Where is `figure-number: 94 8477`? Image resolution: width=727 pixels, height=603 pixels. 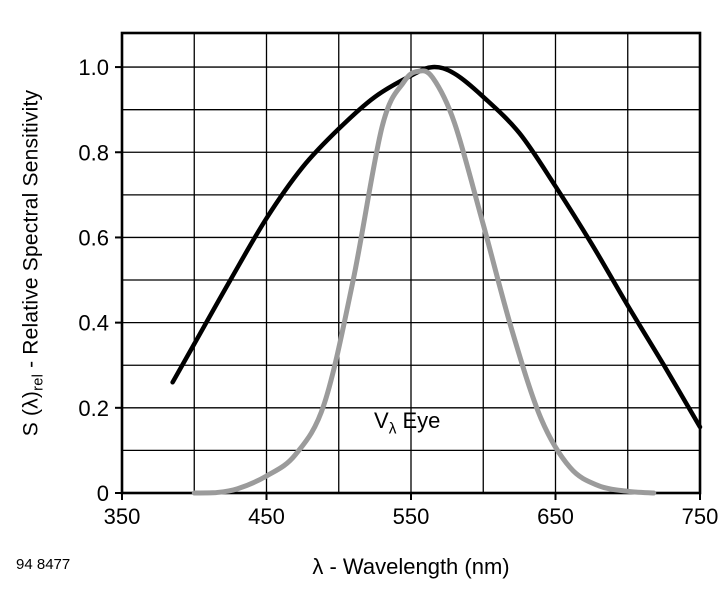
figure-number: 94 8477 is located at coordinates (43, 564).